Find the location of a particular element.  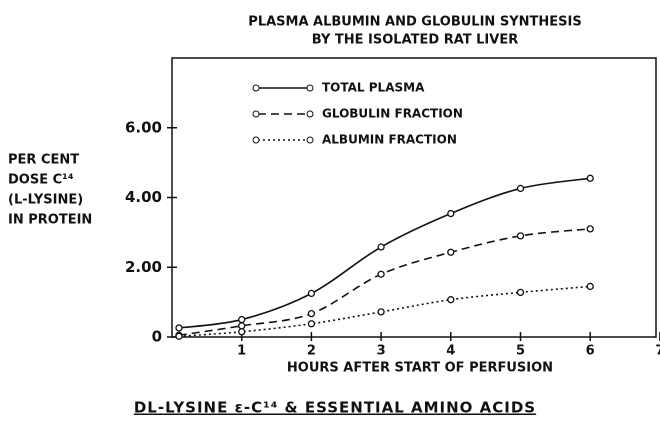

x-tick-label: 4 is located at coordinates (450, 351).